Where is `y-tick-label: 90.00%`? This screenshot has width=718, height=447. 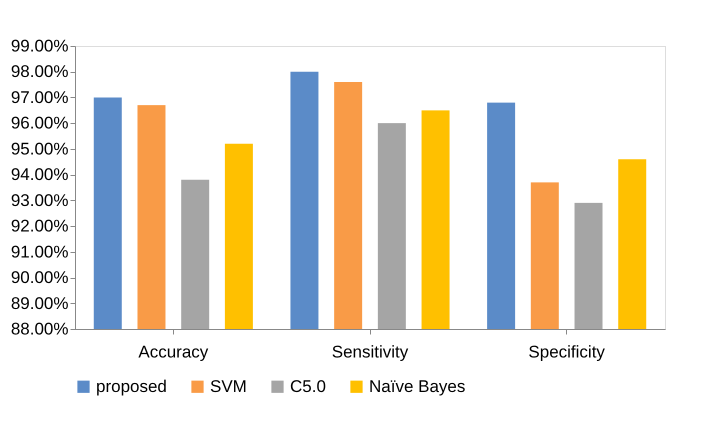 y-tick-label: 90.00% is located at coordinates (39, 278).